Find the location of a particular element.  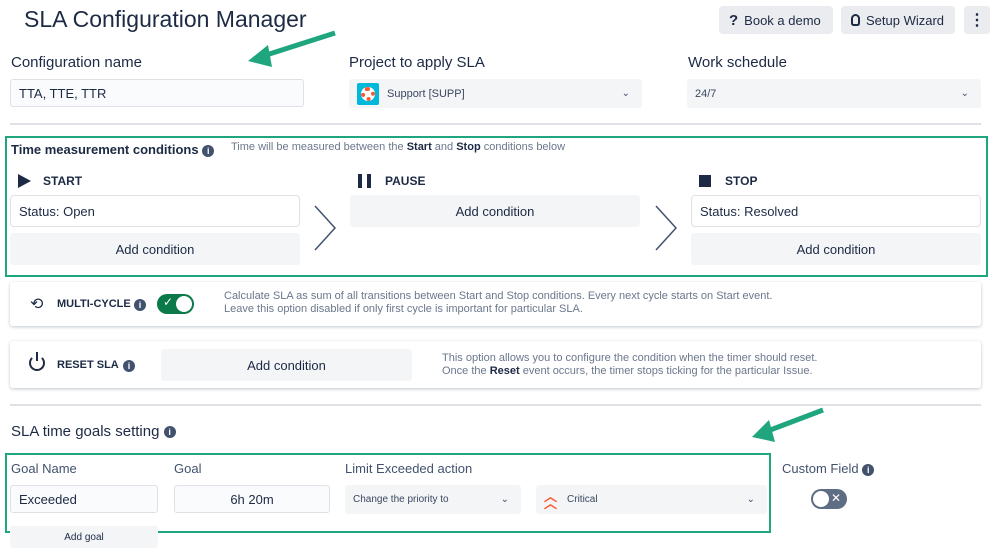

lightbulb-icon is located at coordinates (855, 20).